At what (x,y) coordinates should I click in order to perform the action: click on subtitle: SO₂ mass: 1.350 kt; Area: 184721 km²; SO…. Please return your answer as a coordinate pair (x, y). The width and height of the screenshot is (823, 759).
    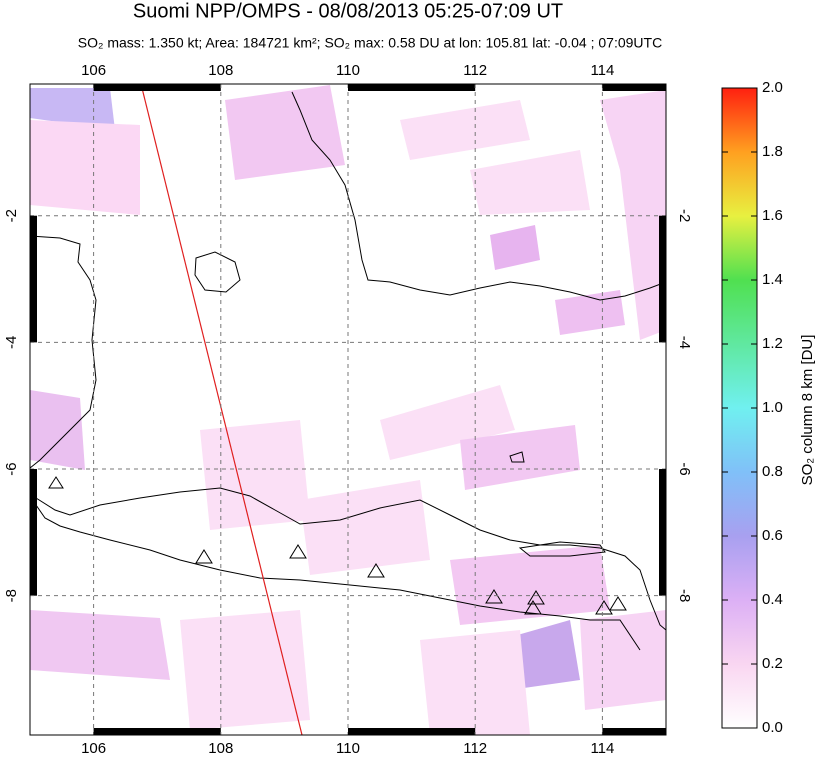
    Looking at the image, I should click on (370, 43).